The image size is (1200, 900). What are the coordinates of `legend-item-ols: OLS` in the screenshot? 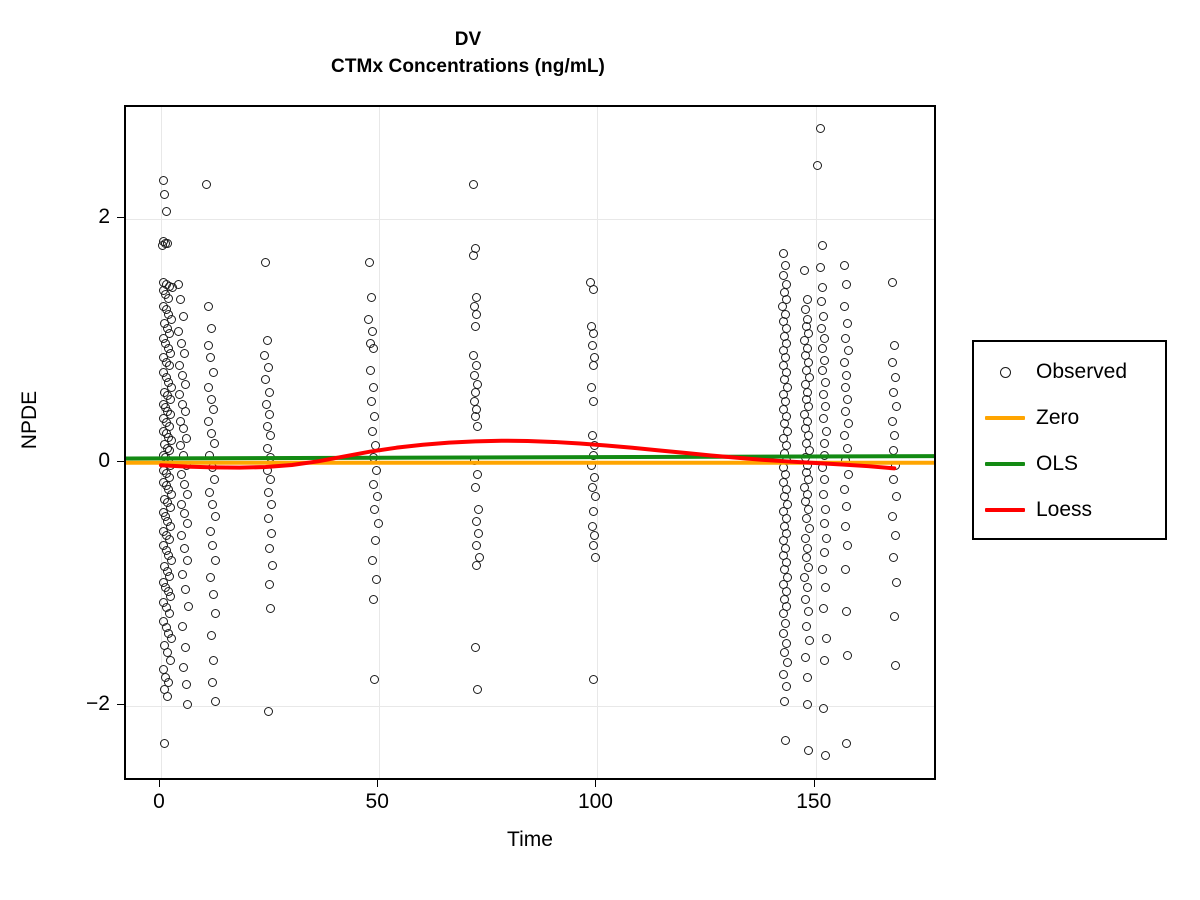 It's located at (1069, 464).